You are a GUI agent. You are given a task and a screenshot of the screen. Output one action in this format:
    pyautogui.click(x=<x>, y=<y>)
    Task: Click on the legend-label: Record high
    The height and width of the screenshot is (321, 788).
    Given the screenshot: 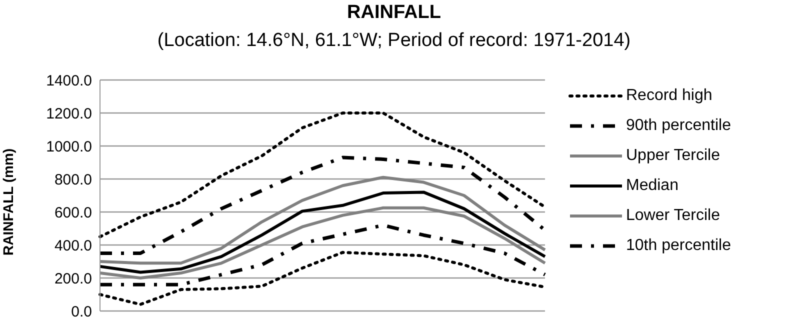 What is the action you would take?
    pyautogui.click(x=669, y=96)
    